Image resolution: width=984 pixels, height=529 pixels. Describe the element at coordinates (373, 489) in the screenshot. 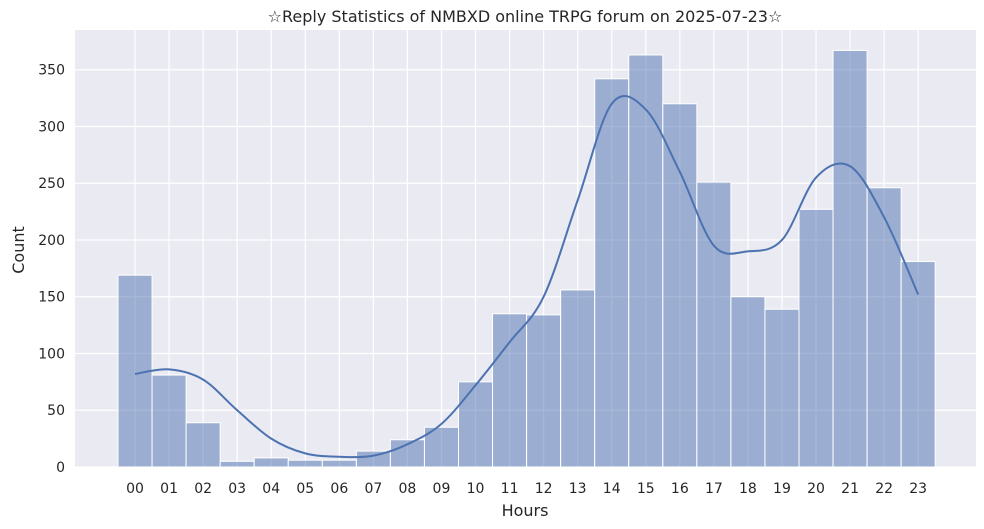

I see `x-tick-label: 07` at that location.